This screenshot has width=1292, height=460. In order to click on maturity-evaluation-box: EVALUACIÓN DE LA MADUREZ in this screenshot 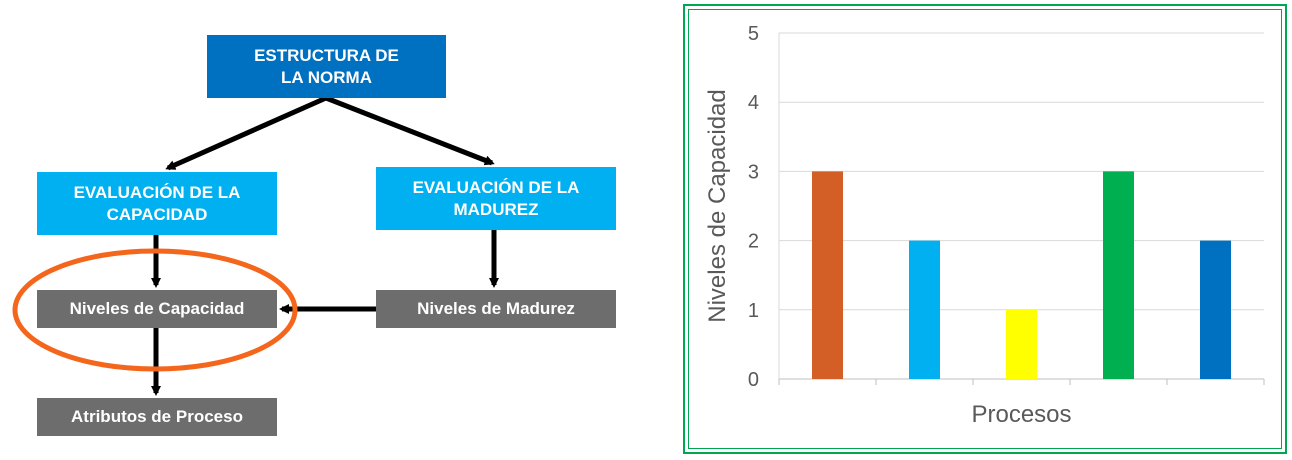, I will do `click(496, 198)`.